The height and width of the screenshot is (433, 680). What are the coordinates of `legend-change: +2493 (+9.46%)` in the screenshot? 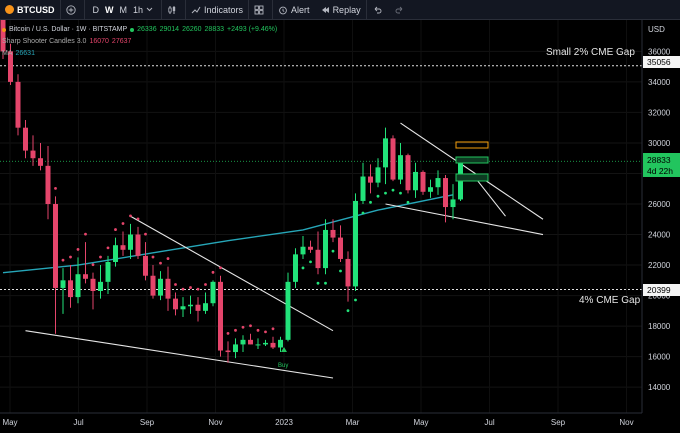 It's located at (252, 29).